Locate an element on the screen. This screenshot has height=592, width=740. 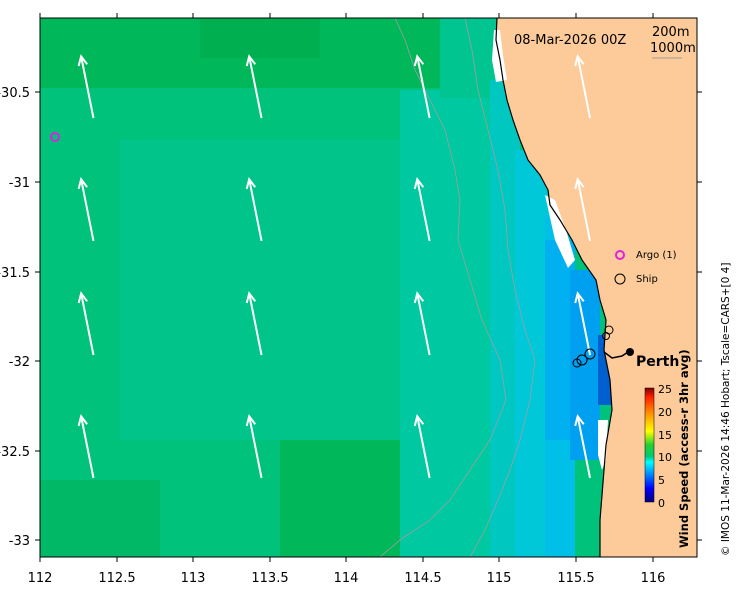
colorbar-tick: 20 is located at coordinates (665, 412).